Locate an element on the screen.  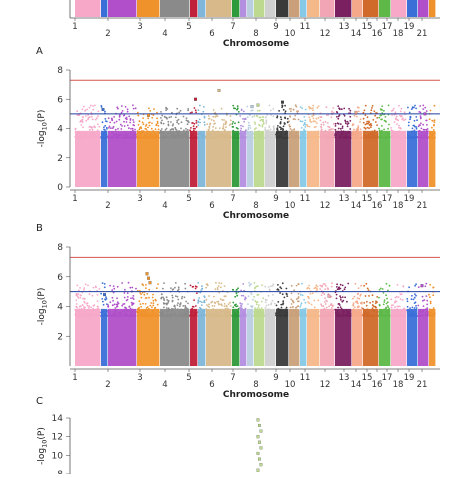
c-y-tick-label: 12 is located at coordinates (57, 438).